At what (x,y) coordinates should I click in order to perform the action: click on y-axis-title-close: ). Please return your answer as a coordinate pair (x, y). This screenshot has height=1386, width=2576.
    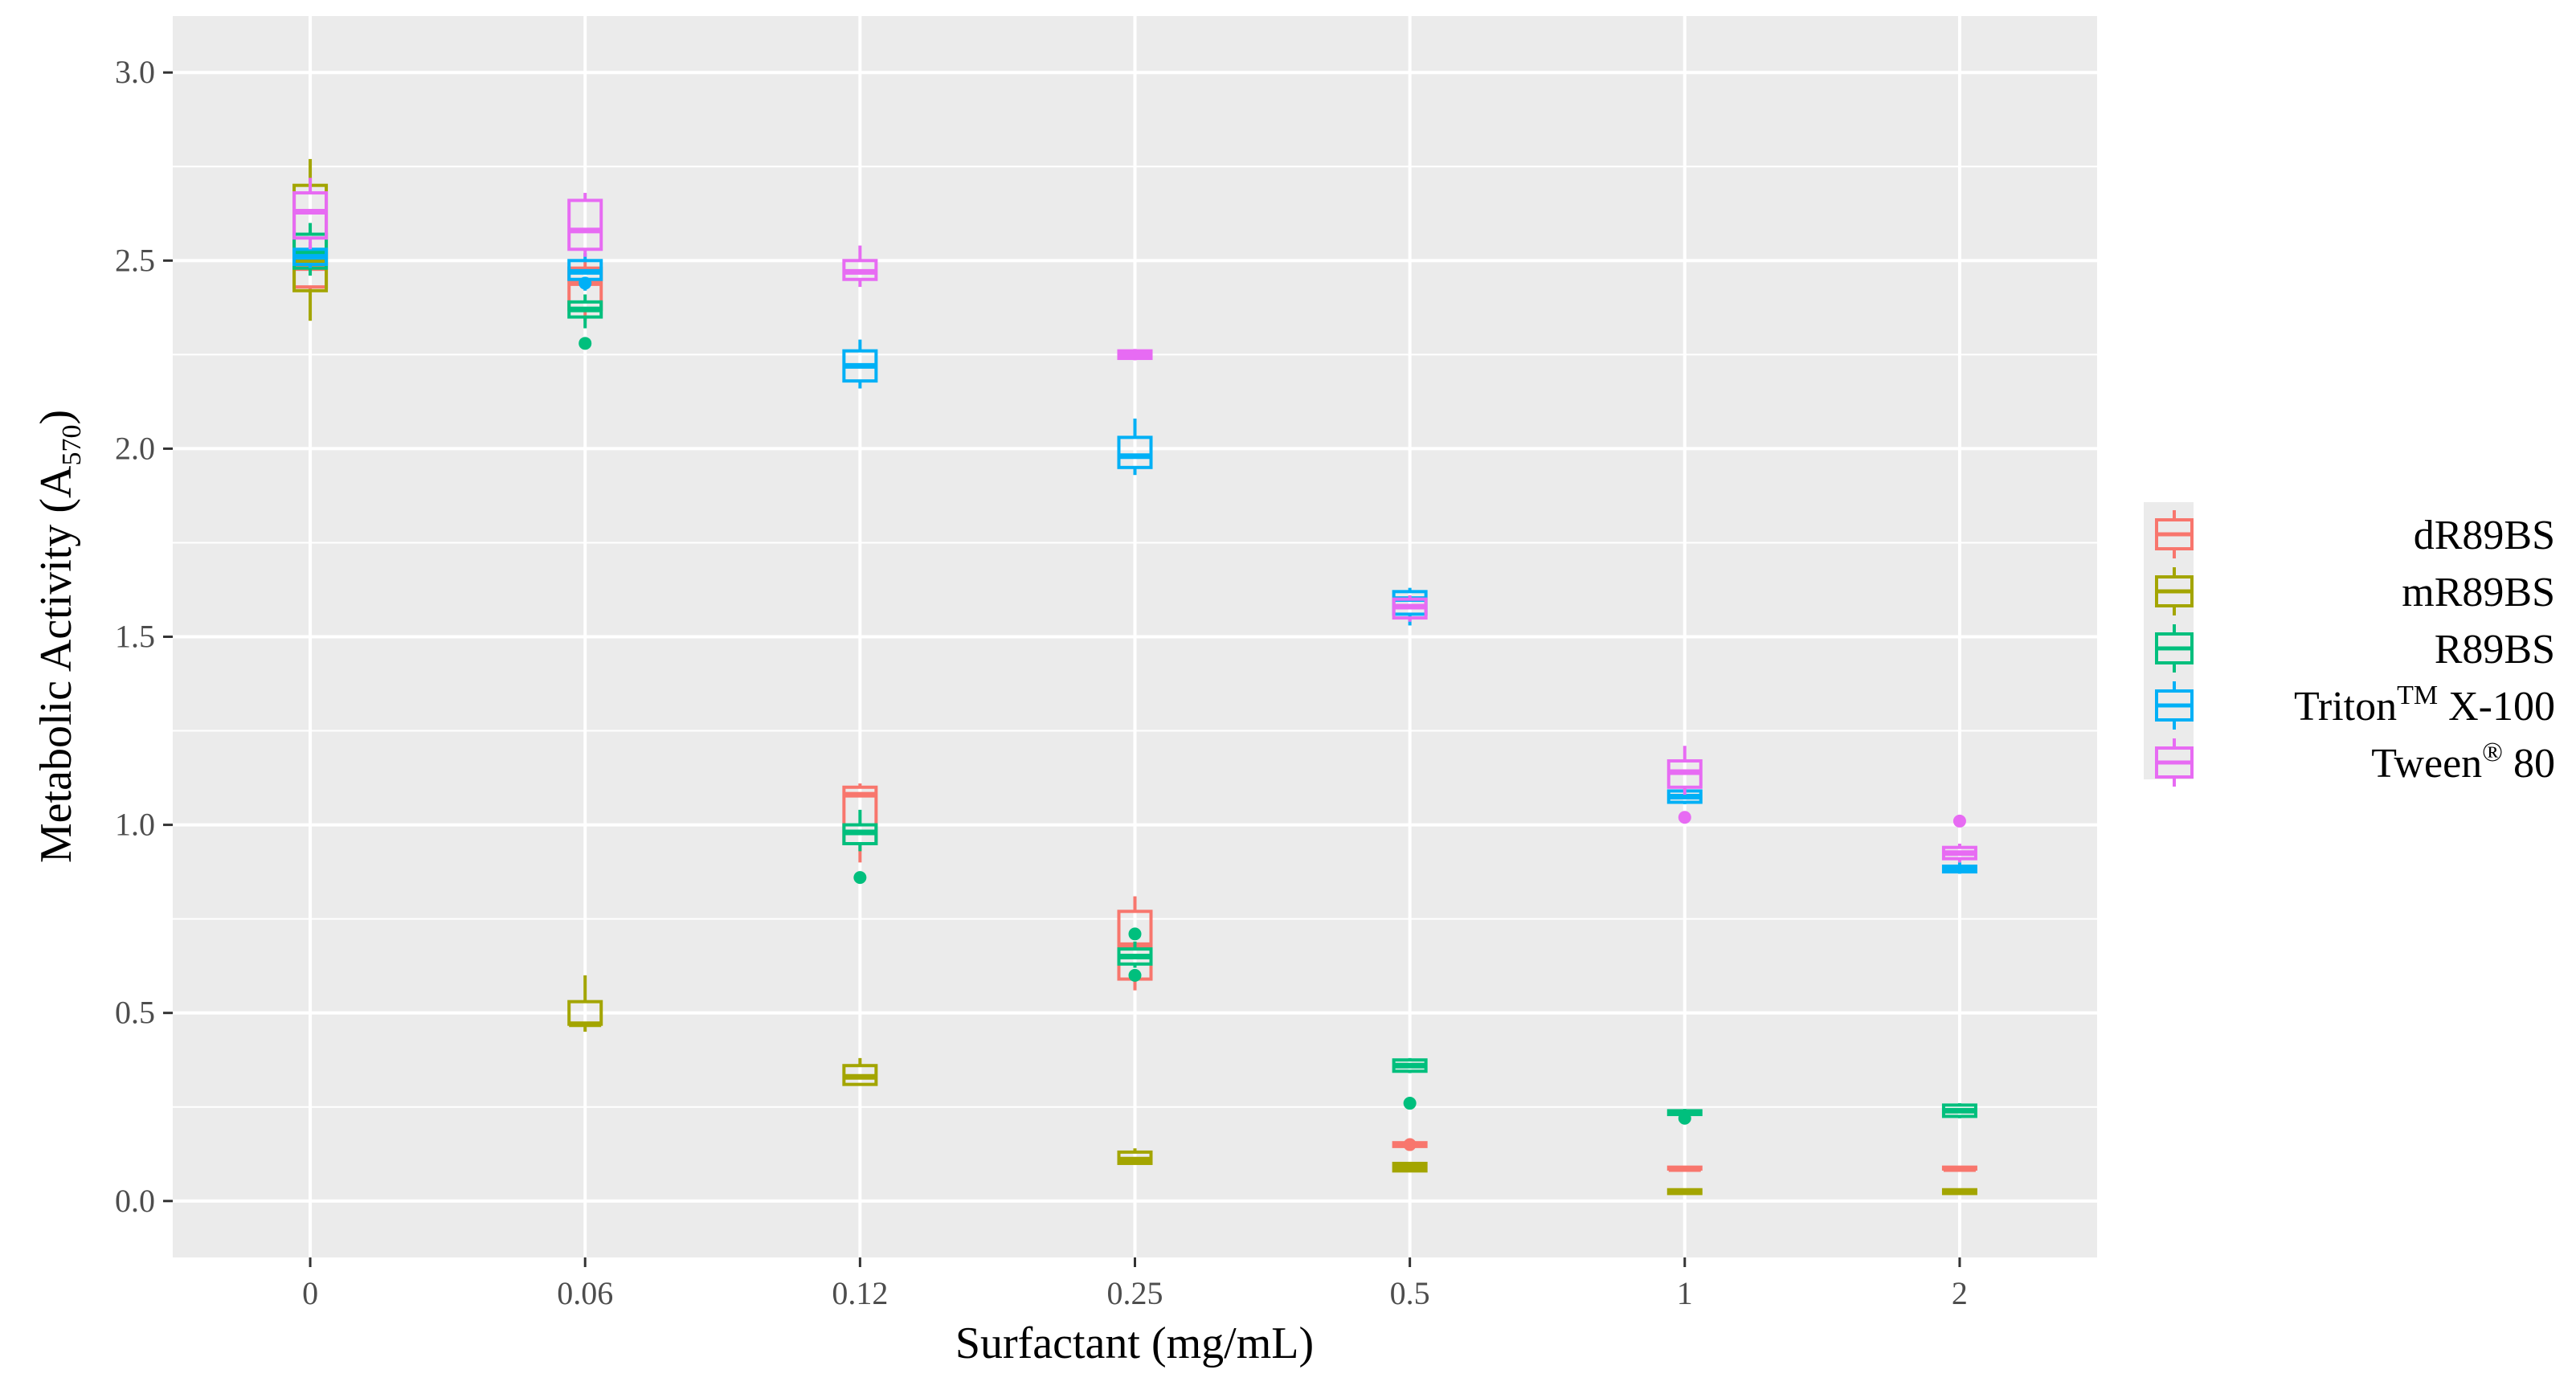
    Looking at the image, I should click on (56, 417).